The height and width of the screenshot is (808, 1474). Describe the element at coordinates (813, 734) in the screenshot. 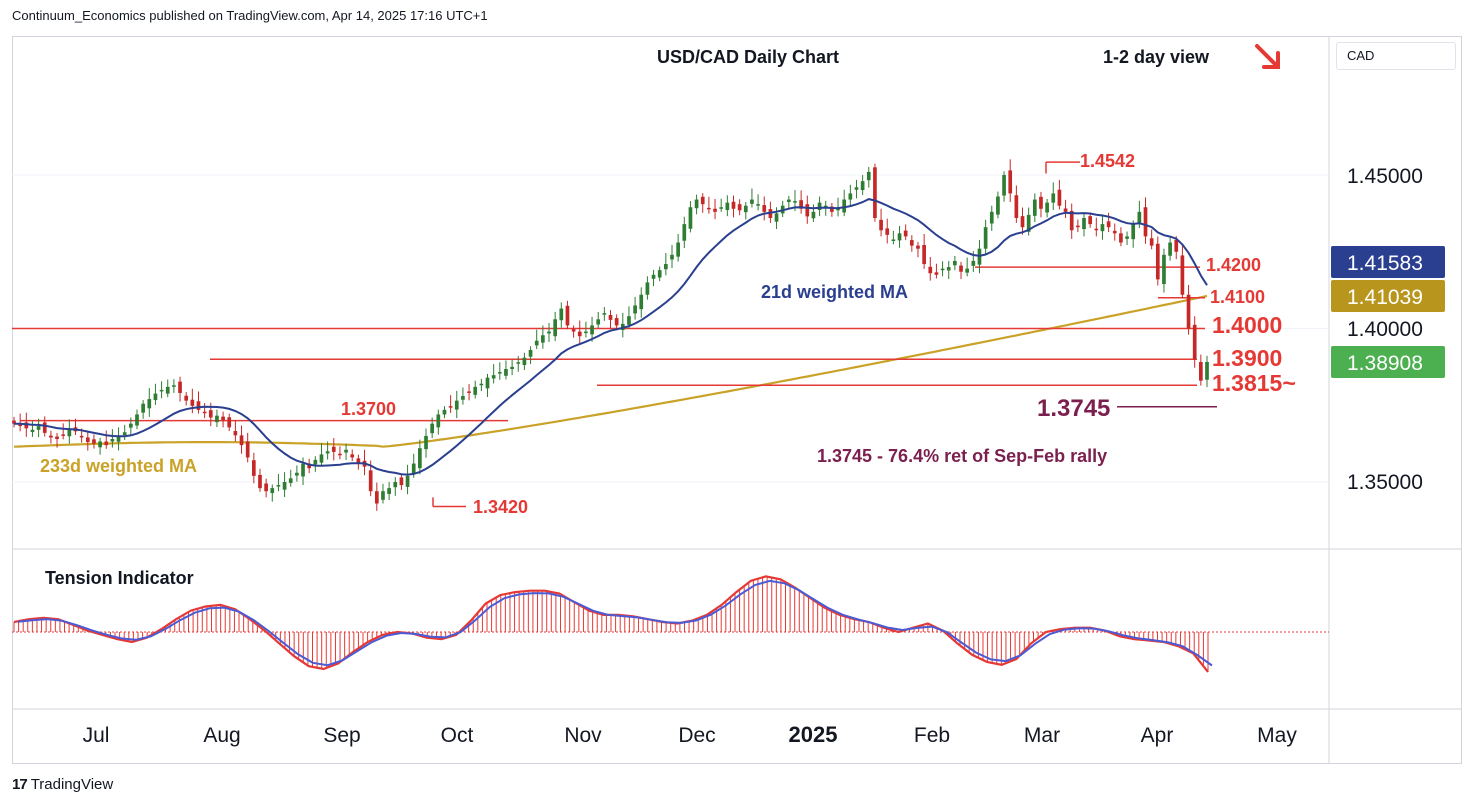

I see `x-tick-label: 2025` at that location.